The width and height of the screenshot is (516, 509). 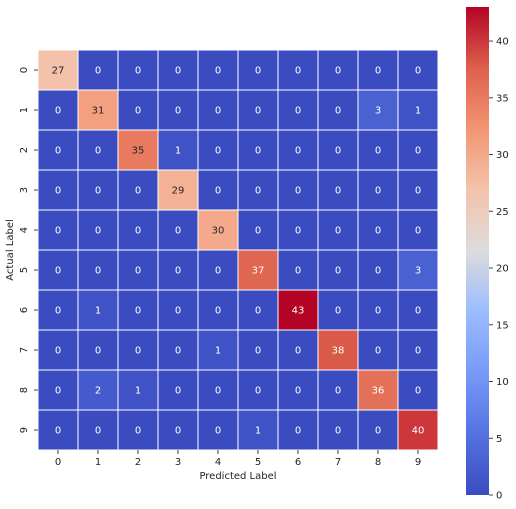 I want to click on cell-value-label: 38, so click(x=338, y=351).